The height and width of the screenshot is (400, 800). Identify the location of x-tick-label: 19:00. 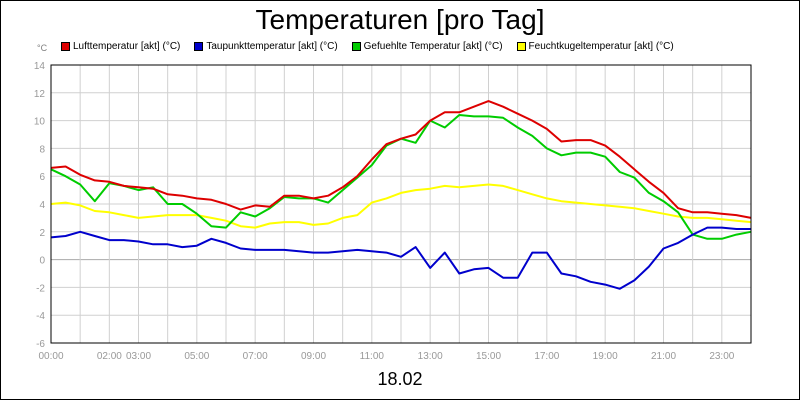
(605, 356).